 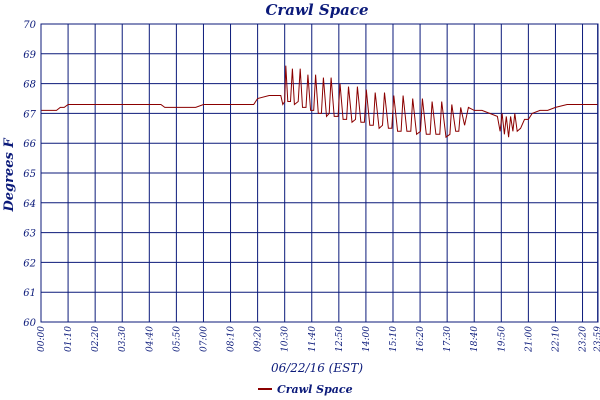 I want to click on x-tick-label: 07:00, so click(x=204, y=339).